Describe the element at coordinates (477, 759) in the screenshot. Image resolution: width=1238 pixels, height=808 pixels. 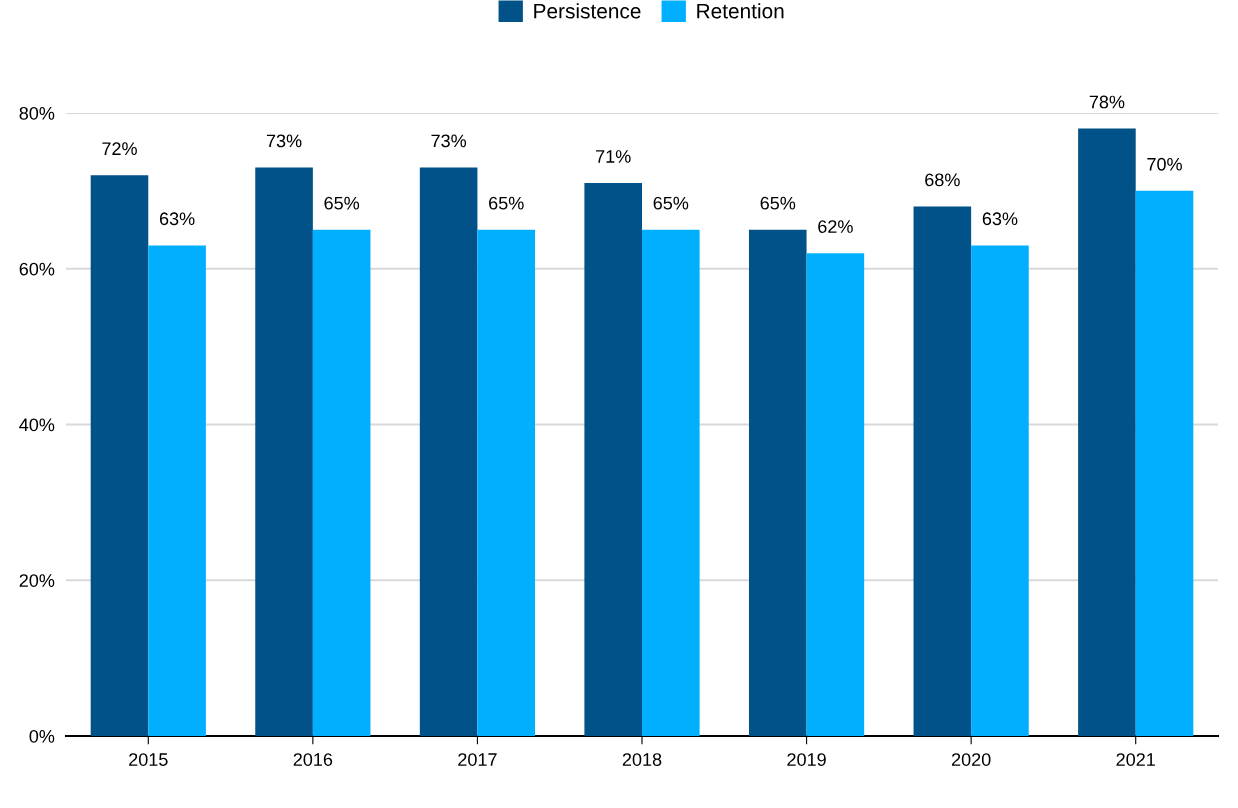
I see `x-tick-label: 2017` at that location.